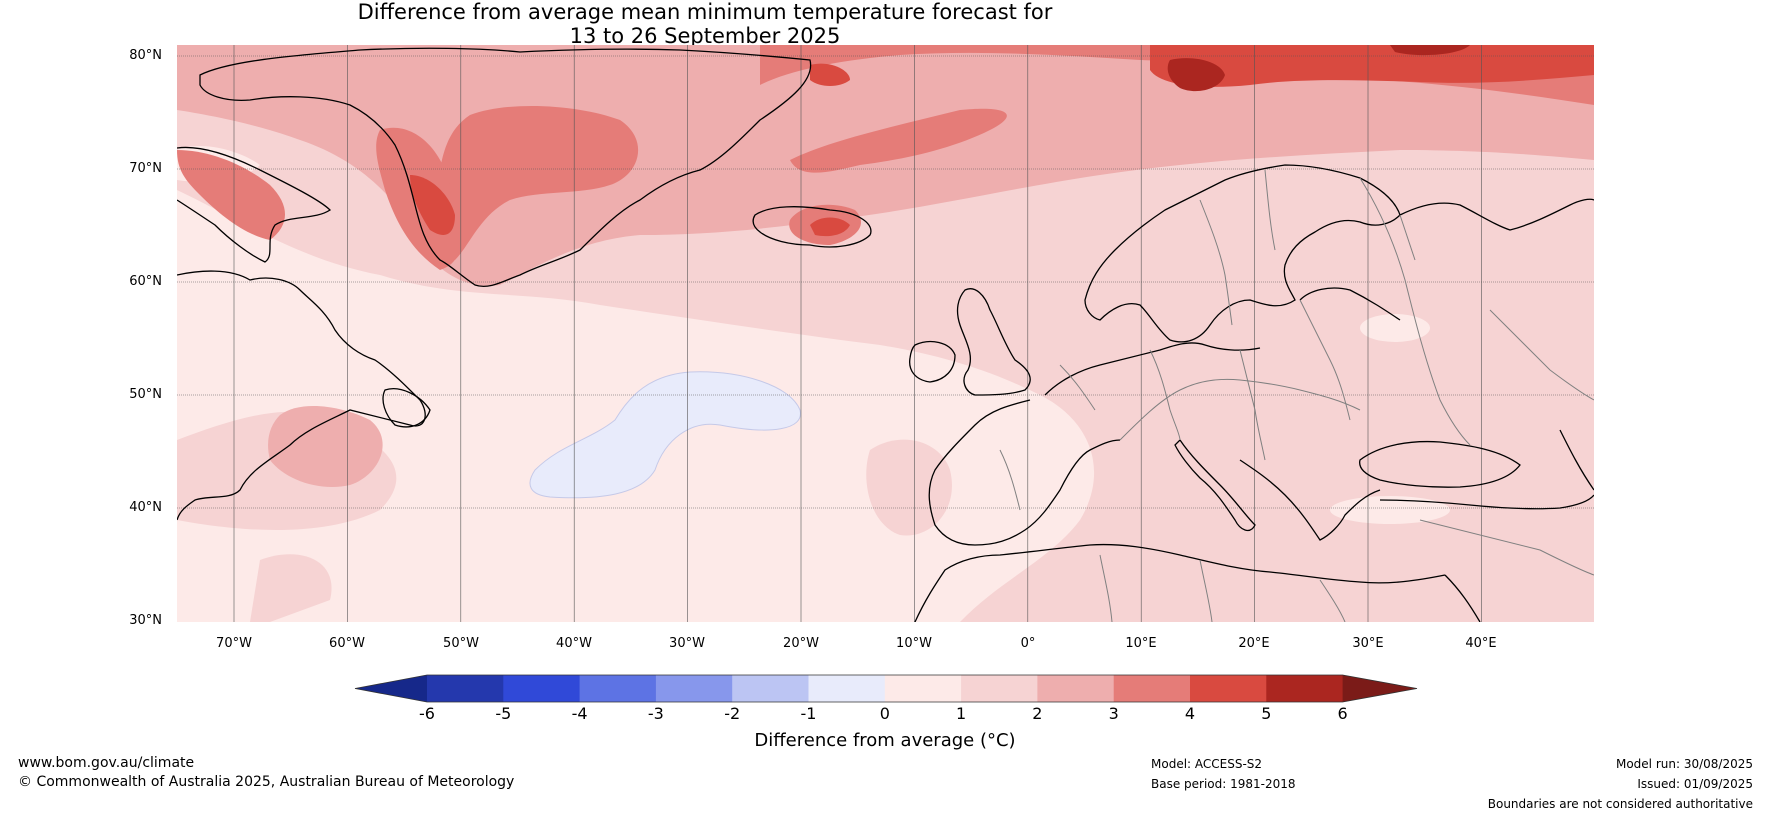 The image size is (1770, 816). I want to click on lat-label-40n: 40°N, so click(145, 507).